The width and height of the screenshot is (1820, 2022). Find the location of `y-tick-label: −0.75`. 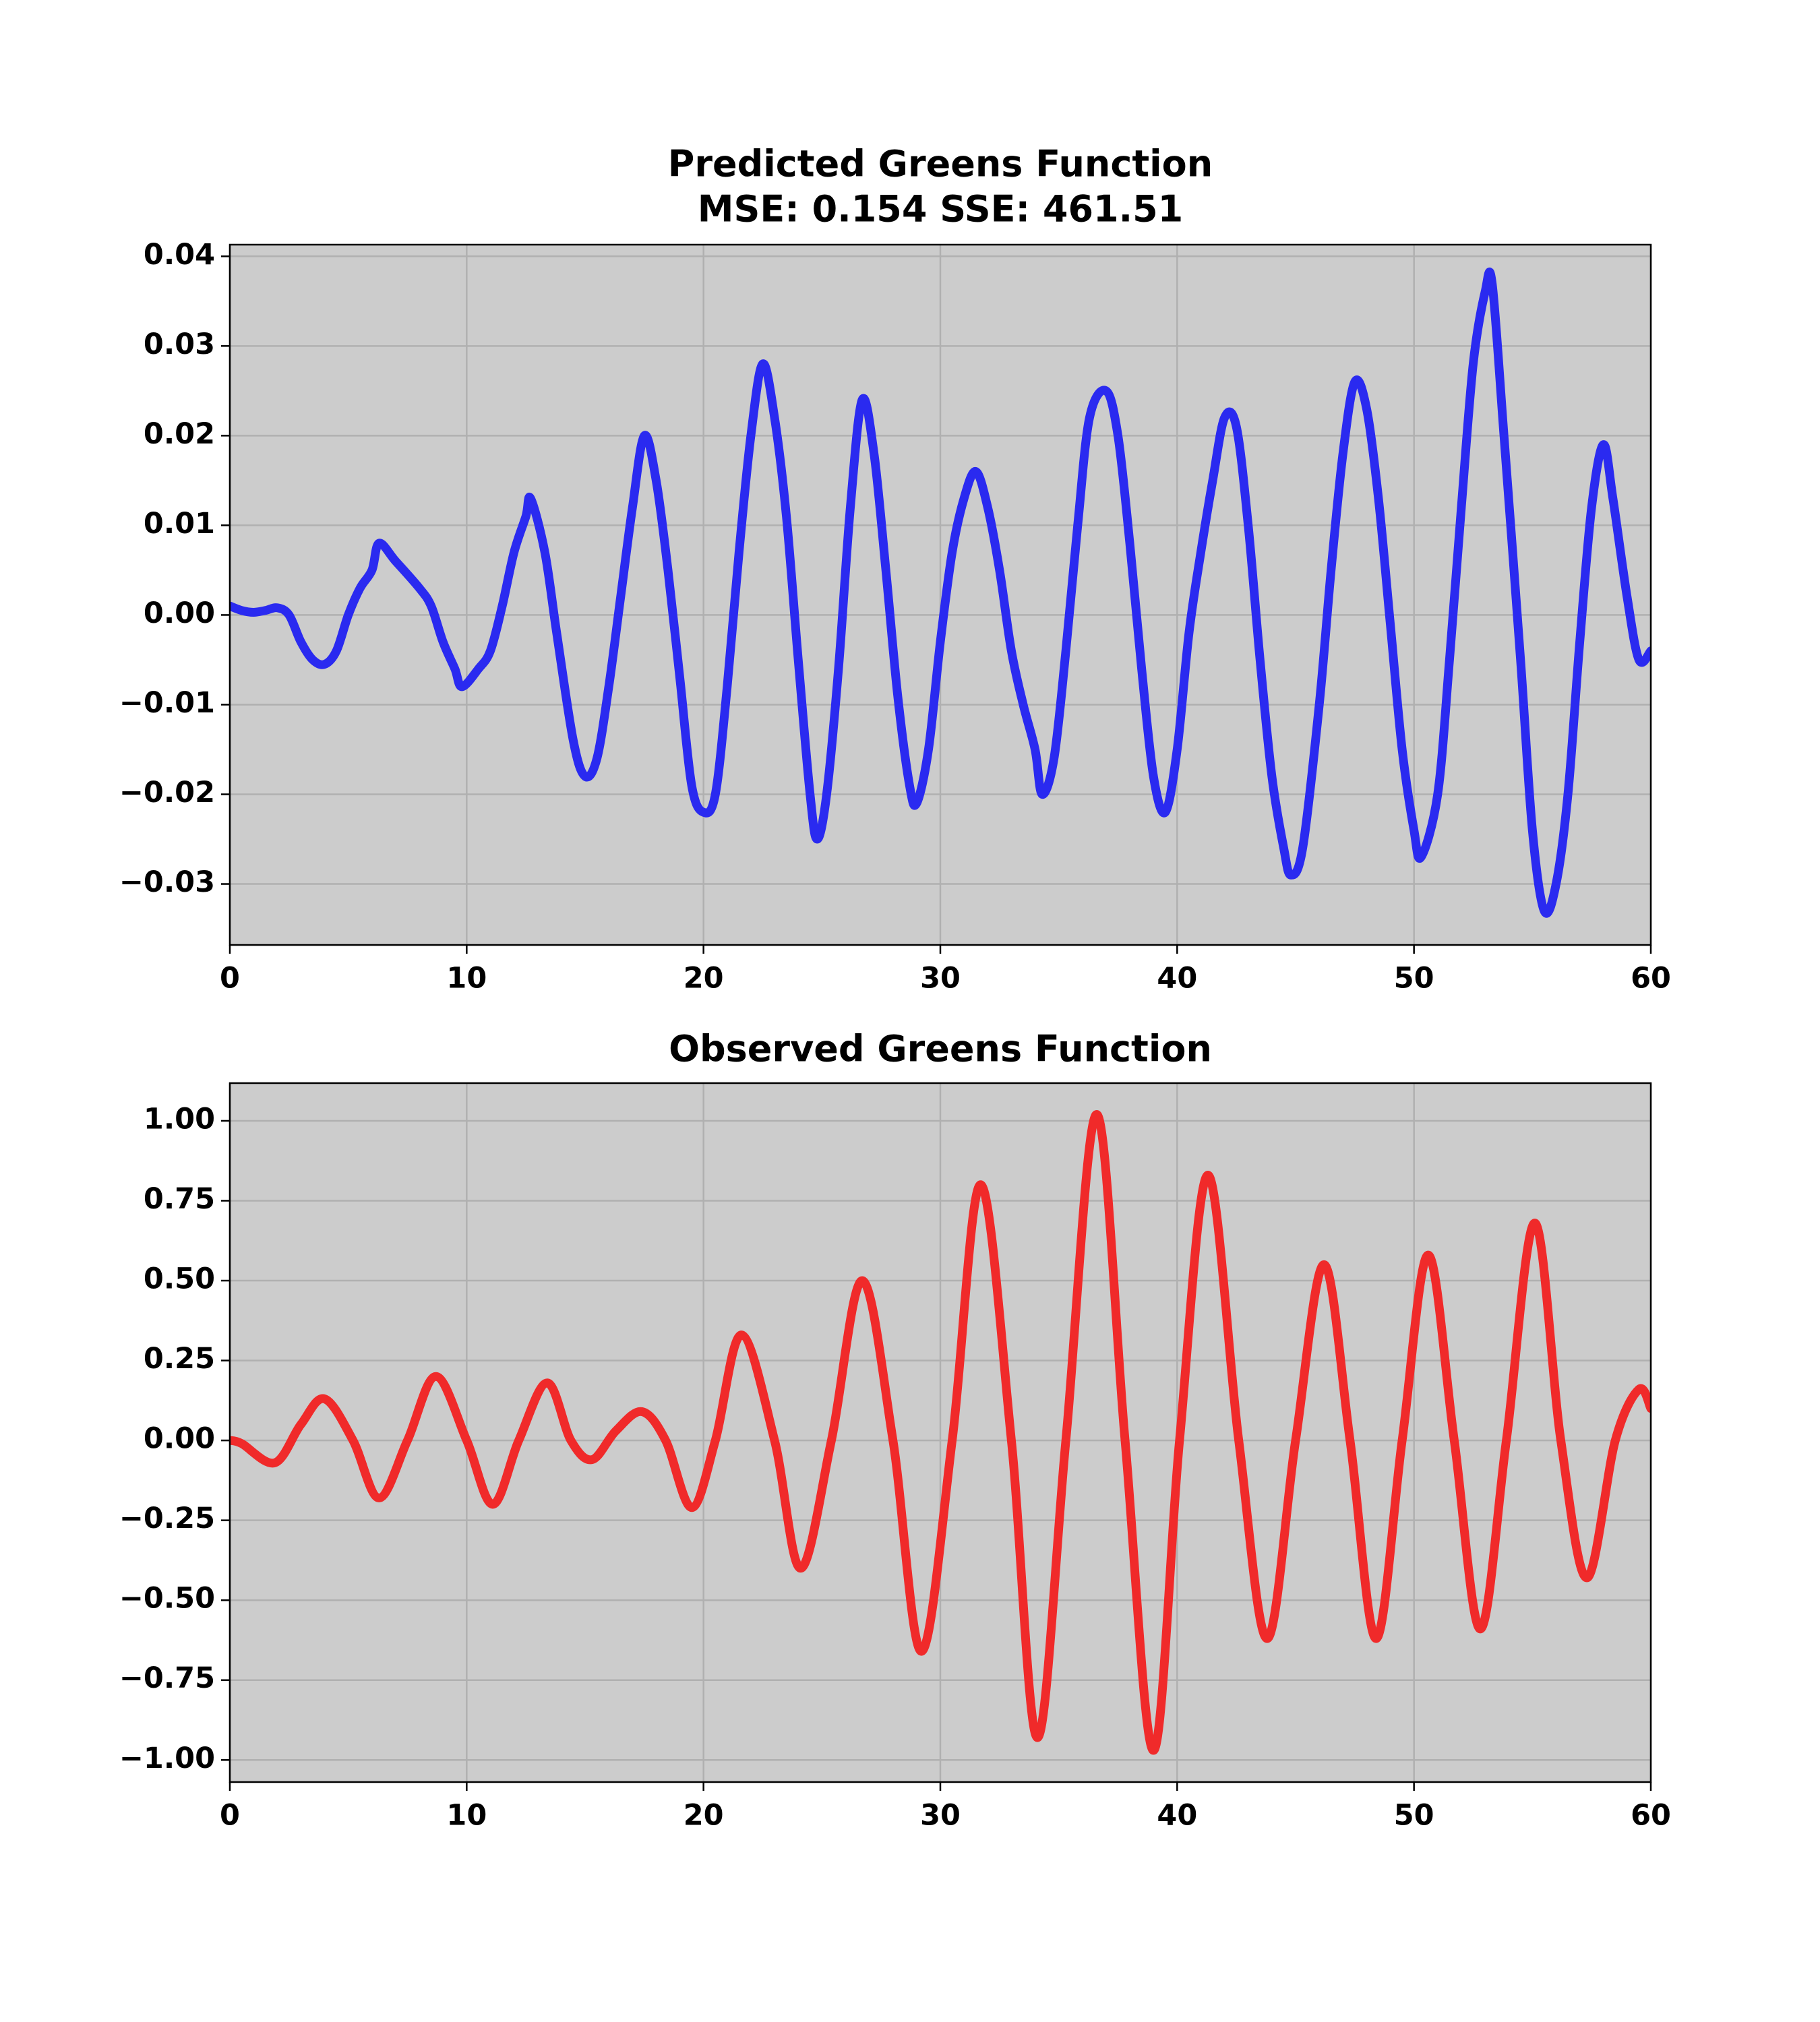

y-tick-label: −0.75 is located at coordinates (167, 1678).